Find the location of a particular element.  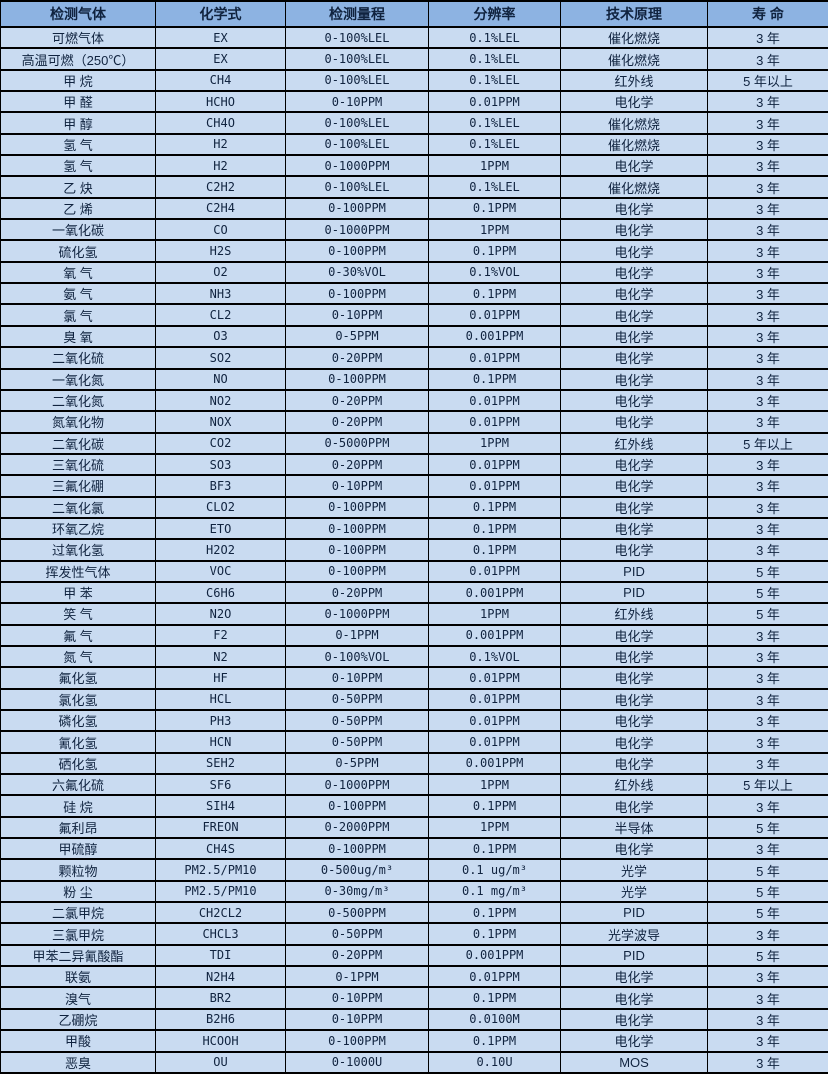

table-row: 一氧化碳 CO 0-1000PPM 1PPM 电化学 3 年 is located at coordinates (414, 230).